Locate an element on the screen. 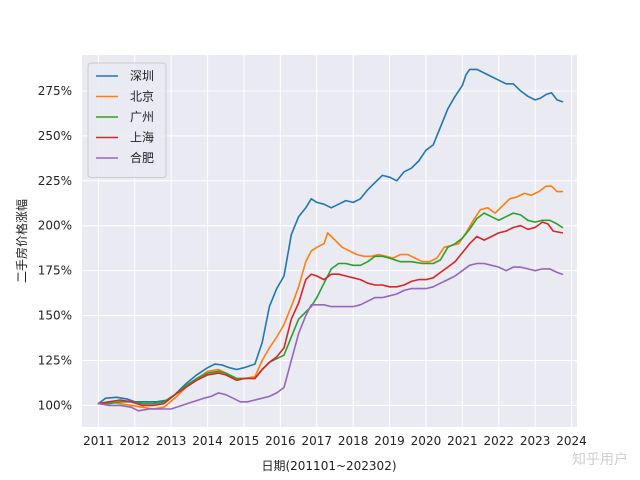 The width and height of the screenshot is (640, 480). x-tick-label: 2013 is located at coordinates (171, 441).